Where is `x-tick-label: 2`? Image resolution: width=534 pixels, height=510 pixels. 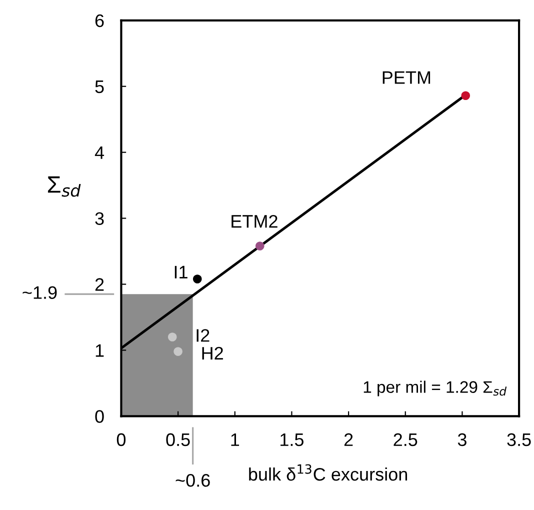
x-tick-label: 2 is located at coordinates (348, 439).